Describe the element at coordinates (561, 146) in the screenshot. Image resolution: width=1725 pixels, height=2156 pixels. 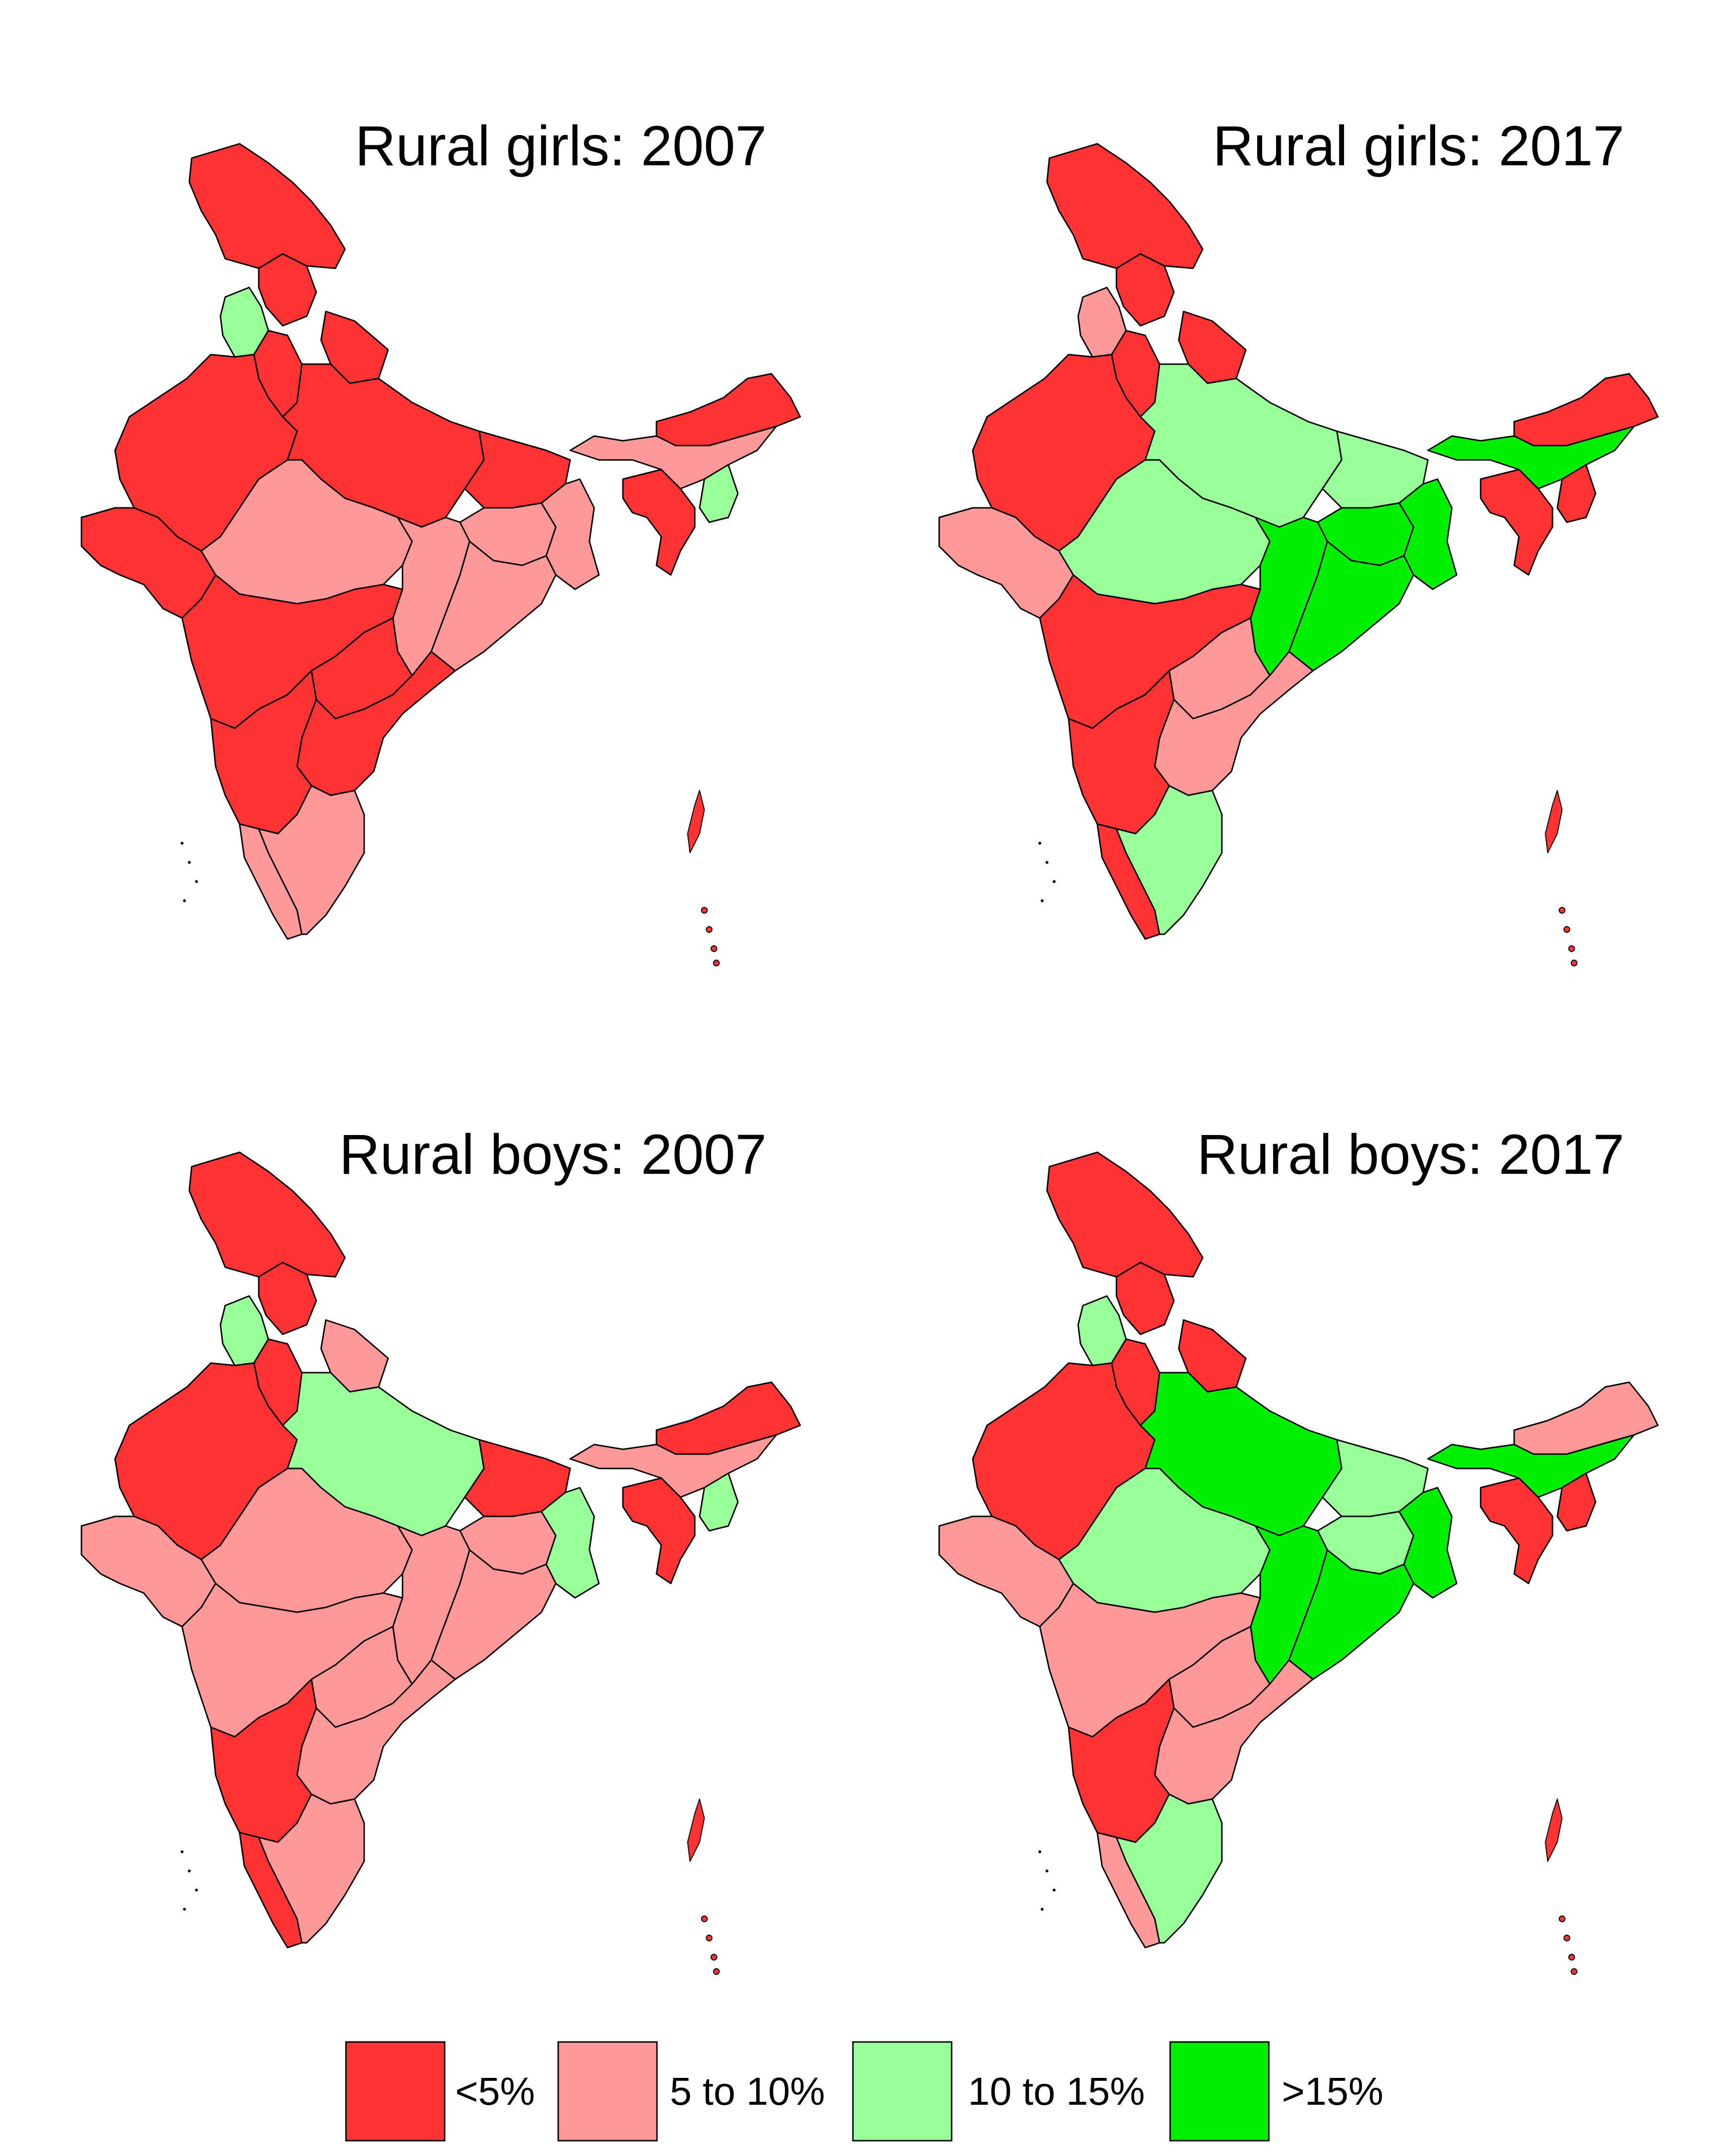
I see `panel-title: Rural girls: 2007` at that location.